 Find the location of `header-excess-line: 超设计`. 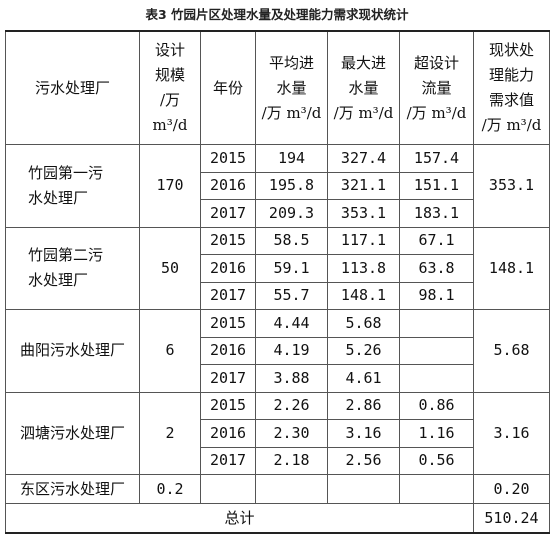

header-excess-line: 超设计 is located at coordinates (436, 62).